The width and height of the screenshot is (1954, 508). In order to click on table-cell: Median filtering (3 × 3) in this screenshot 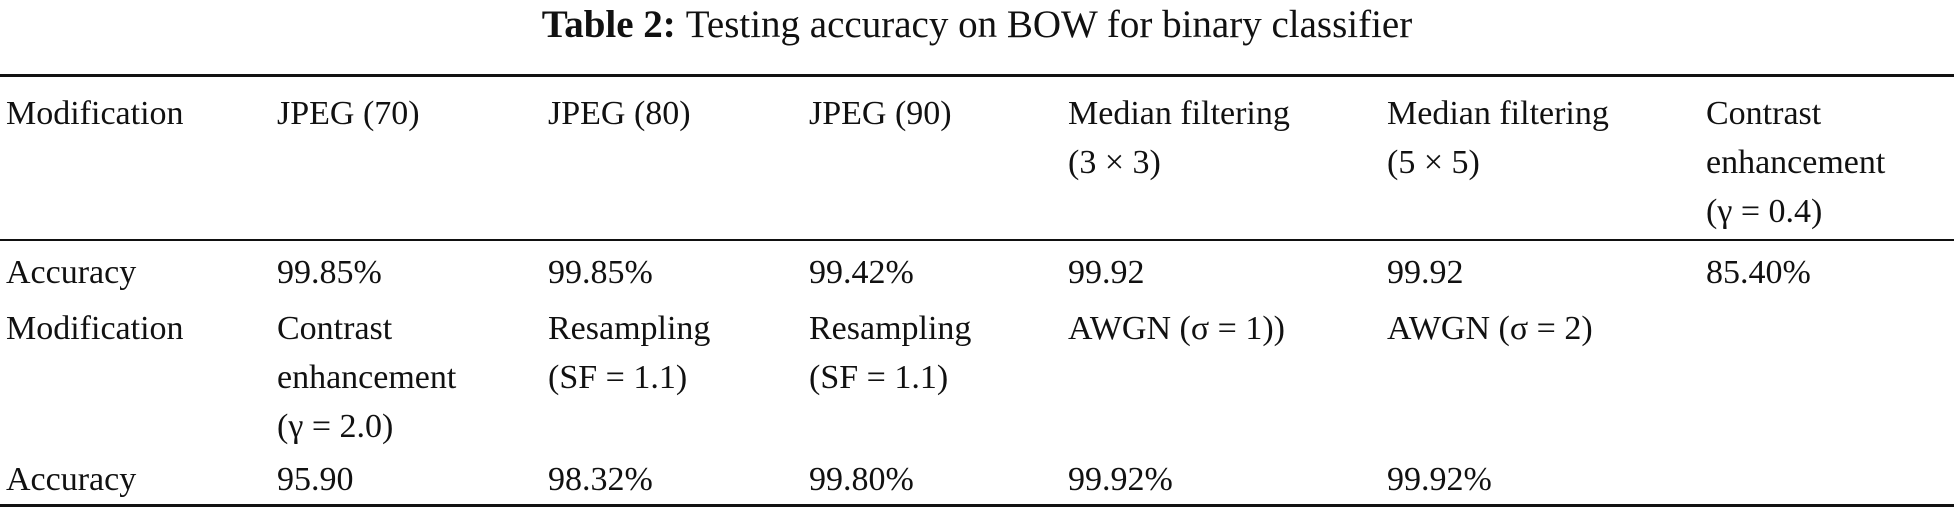, I will do `click(1179, 138)`.